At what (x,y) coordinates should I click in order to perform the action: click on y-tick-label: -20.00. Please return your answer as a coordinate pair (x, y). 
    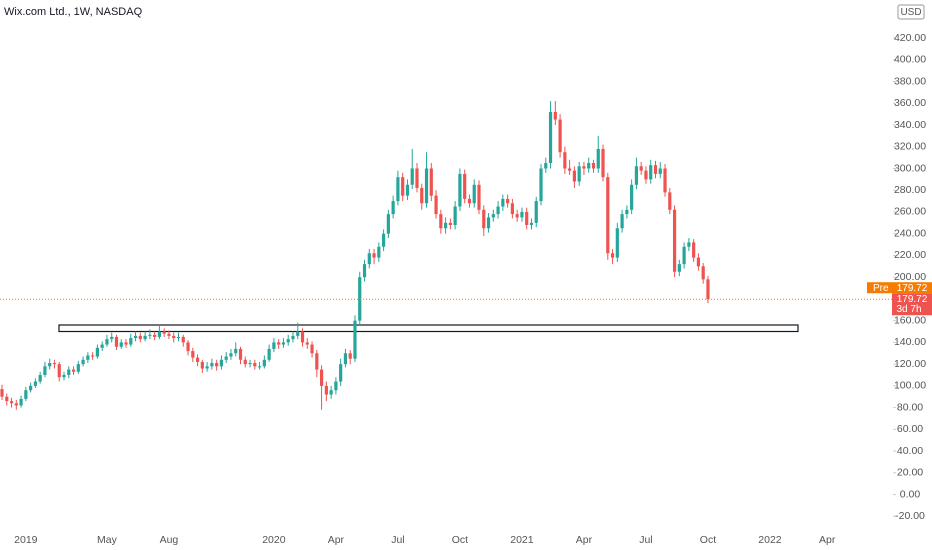
    Looking at the image, I should click on (910, 516).